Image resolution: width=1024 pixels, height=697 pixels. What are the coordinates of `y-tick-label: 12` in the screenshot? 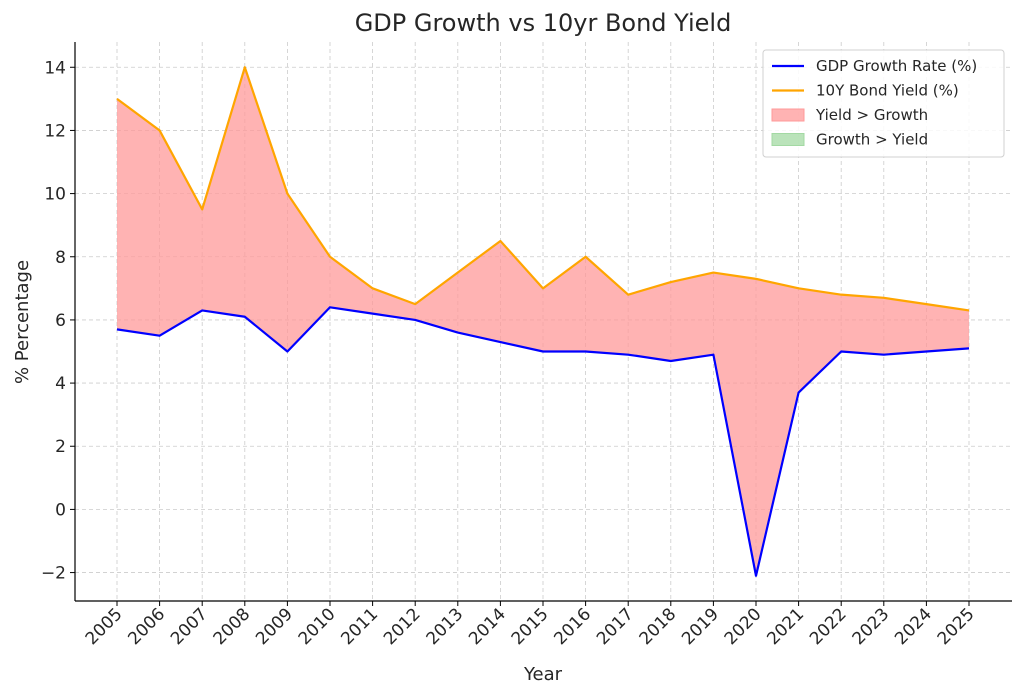 It's located at (55, 131).